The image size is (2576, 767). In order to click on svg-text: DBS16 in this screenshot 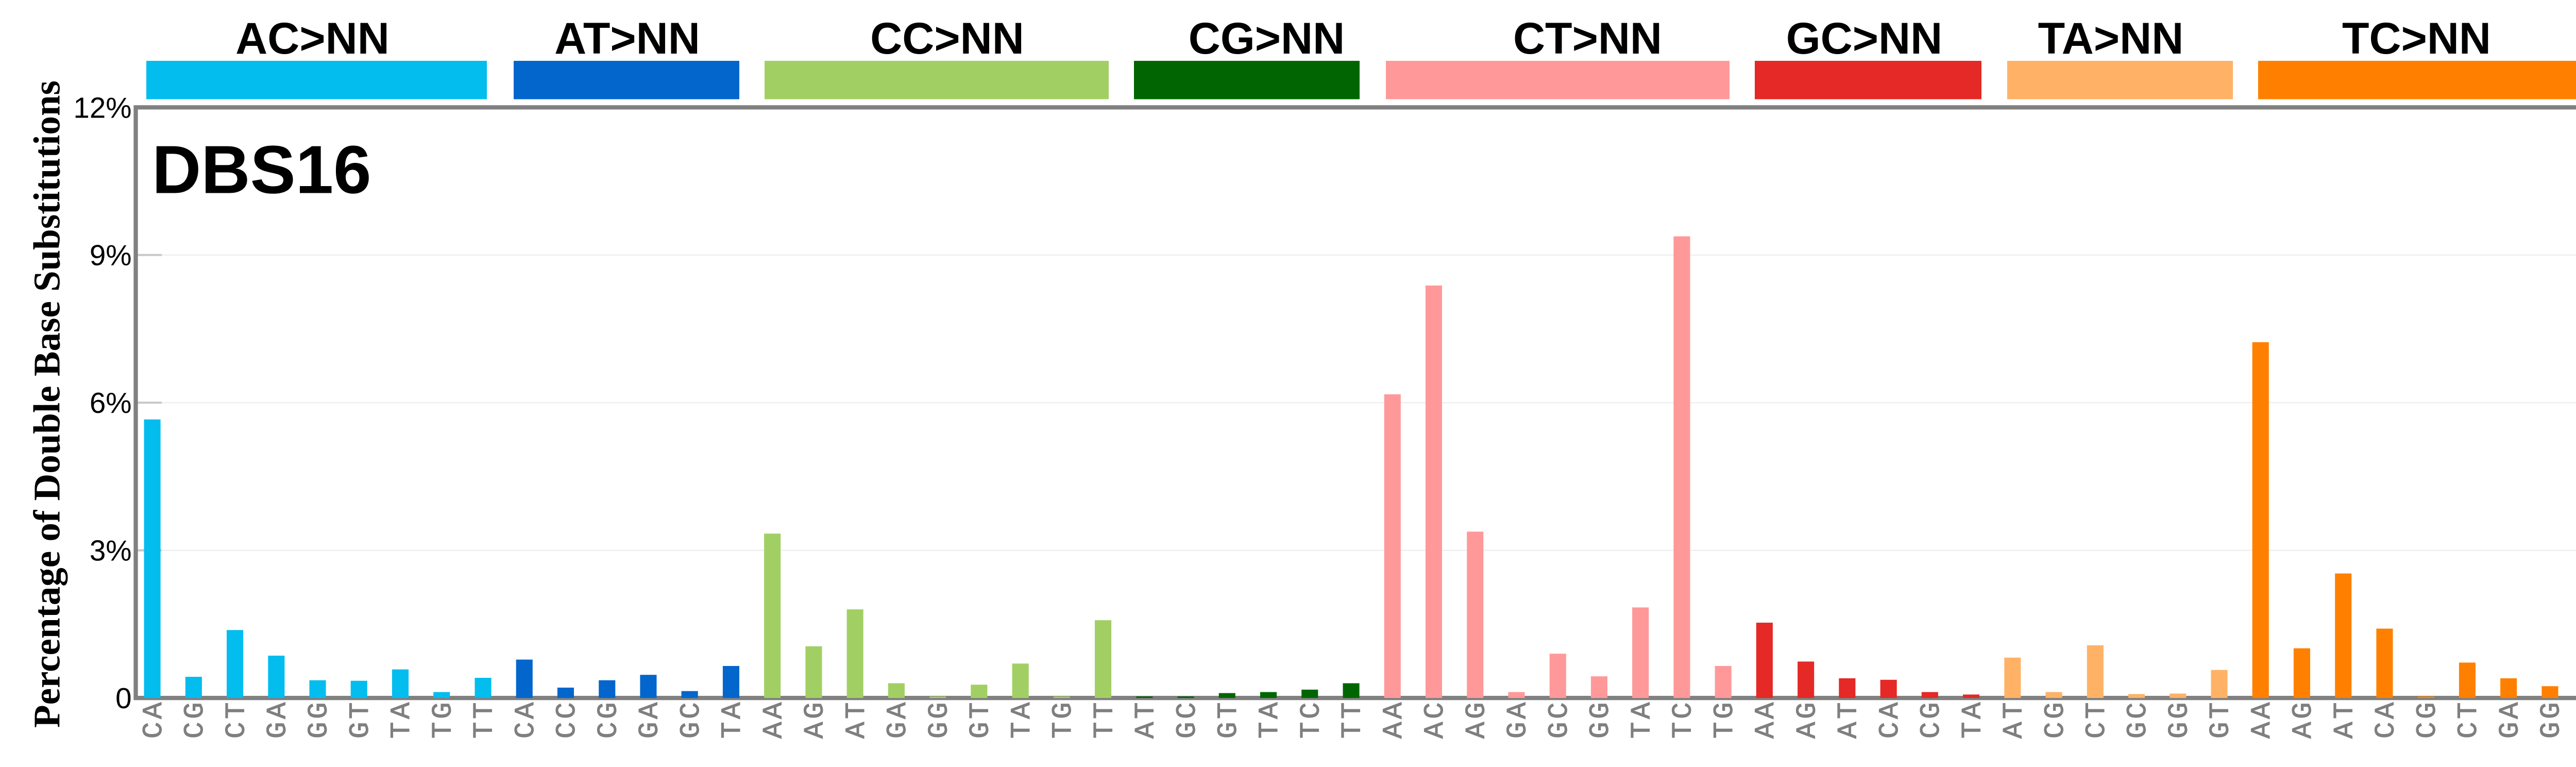, I will do `click(261, 170)`.